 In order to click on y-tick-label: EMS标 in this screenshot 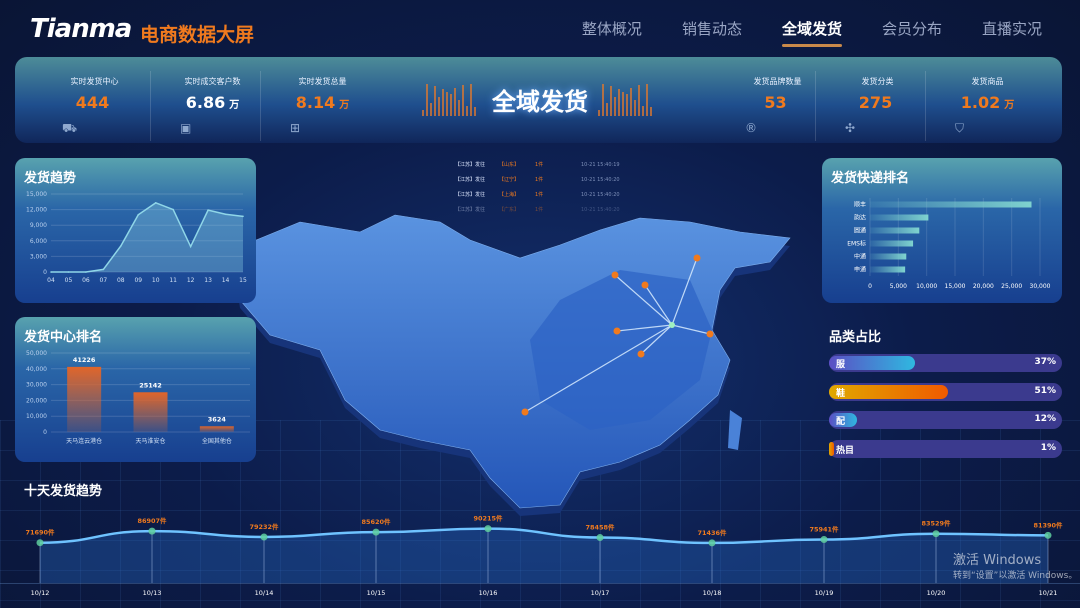, I will do `click(856, 244)`.